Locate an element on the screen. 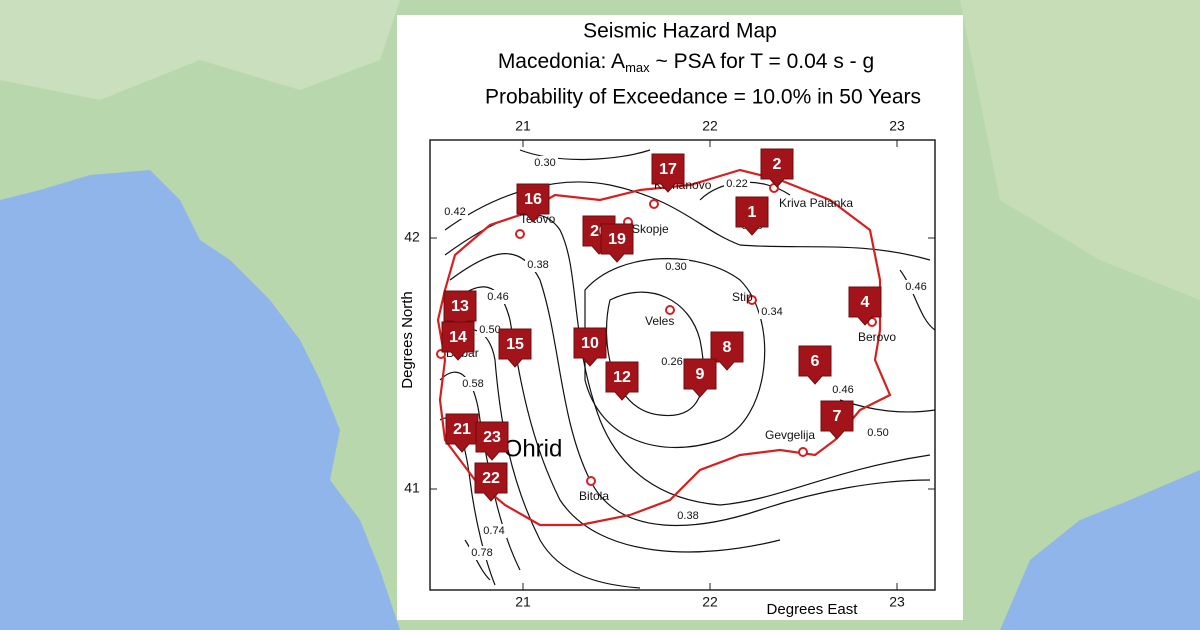 This screenshot has height=635, width=1200. marker-number: 9 is located at coordinates (700, 374).